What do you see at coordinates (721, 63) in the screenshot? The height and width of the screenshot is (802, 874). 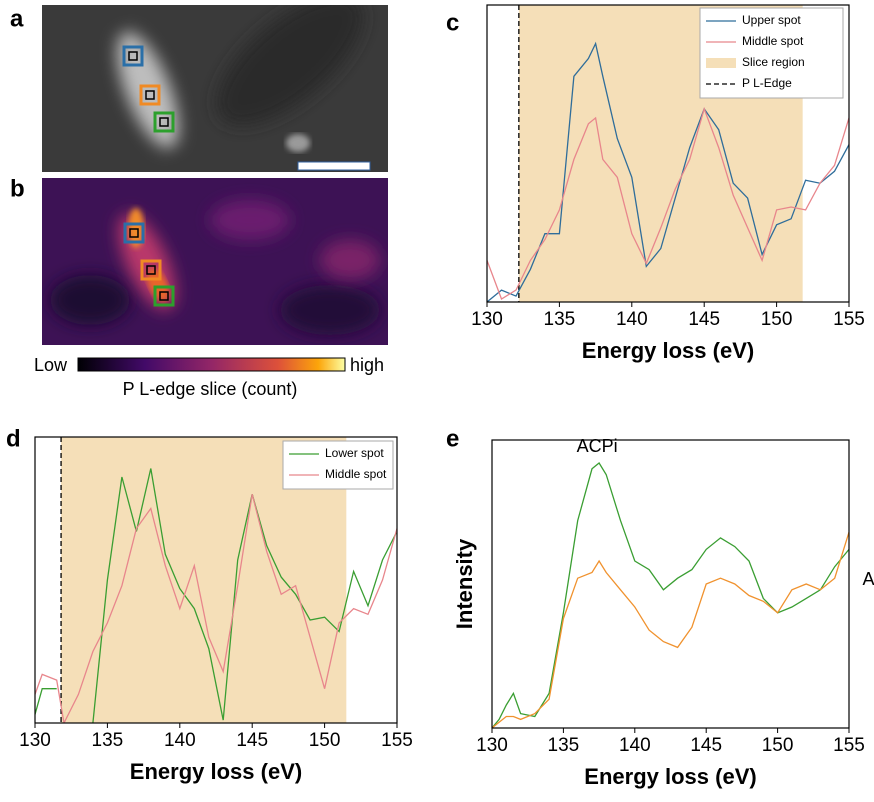 I see `legend-swatch` at bounding box center [721, 63].